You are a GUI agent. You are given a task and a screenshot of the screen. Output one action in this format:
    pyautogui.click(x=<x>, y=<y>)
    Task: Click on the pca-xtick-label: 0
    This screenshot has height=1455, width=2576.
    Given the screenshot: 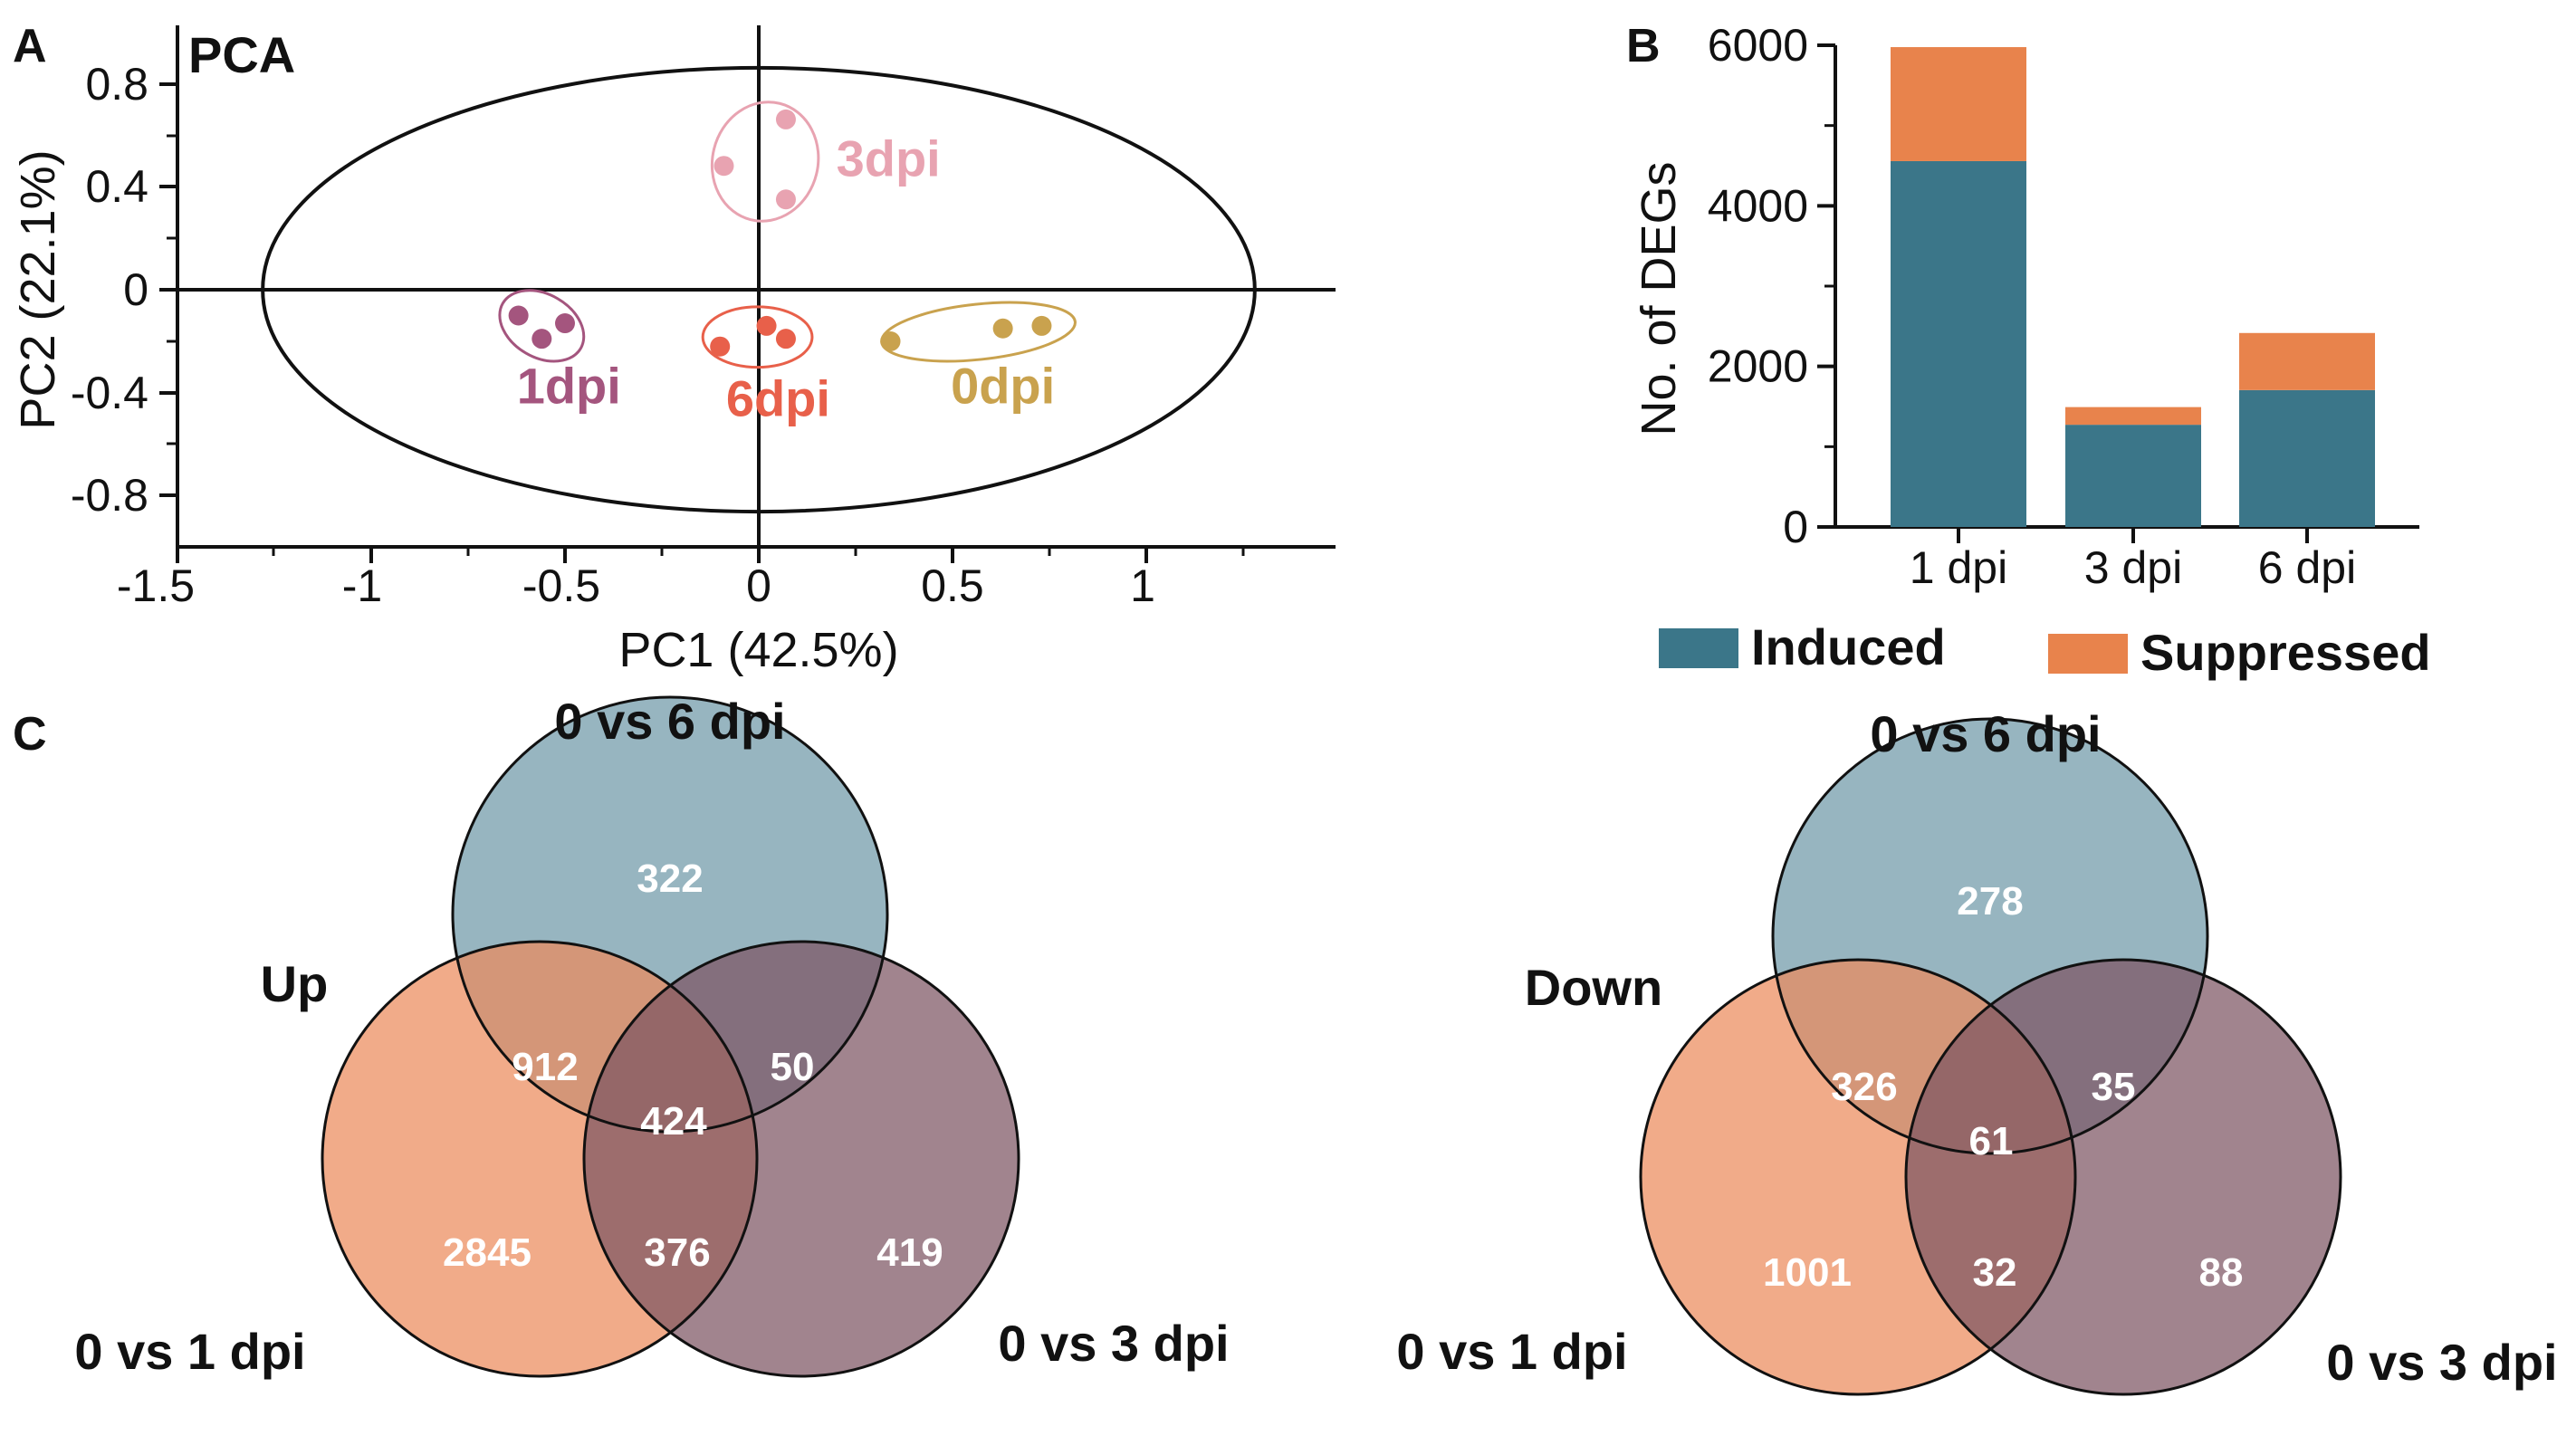 What is the action you would take?
    pyautogui.click(x=758, y=585)
    